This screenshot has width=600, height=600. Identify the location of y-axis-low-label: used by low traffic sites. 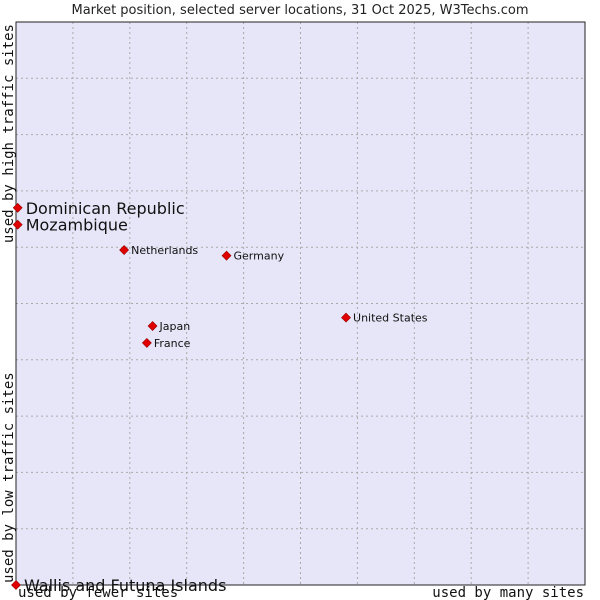
(9, 477).